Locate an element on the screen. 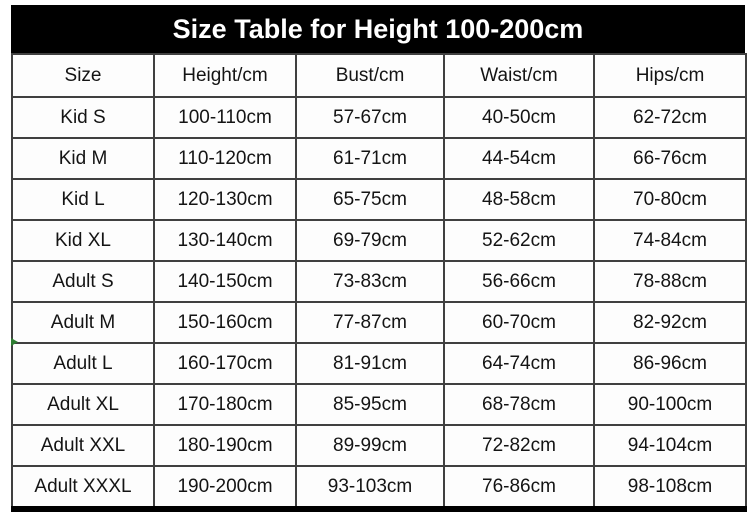  size-label-cell: Kid S is located at coordinates (83, 117).